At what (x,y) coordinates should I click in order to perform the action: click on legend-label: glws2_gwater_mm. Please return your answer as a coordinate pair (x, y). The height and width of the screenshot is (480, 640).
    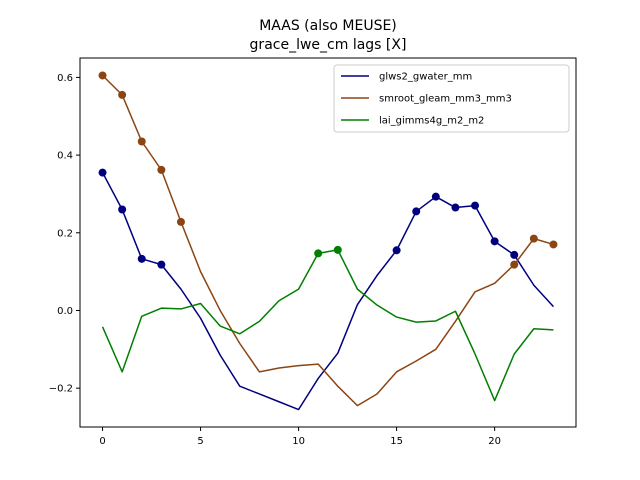
    Looking at the image, I should click on (425, 77).